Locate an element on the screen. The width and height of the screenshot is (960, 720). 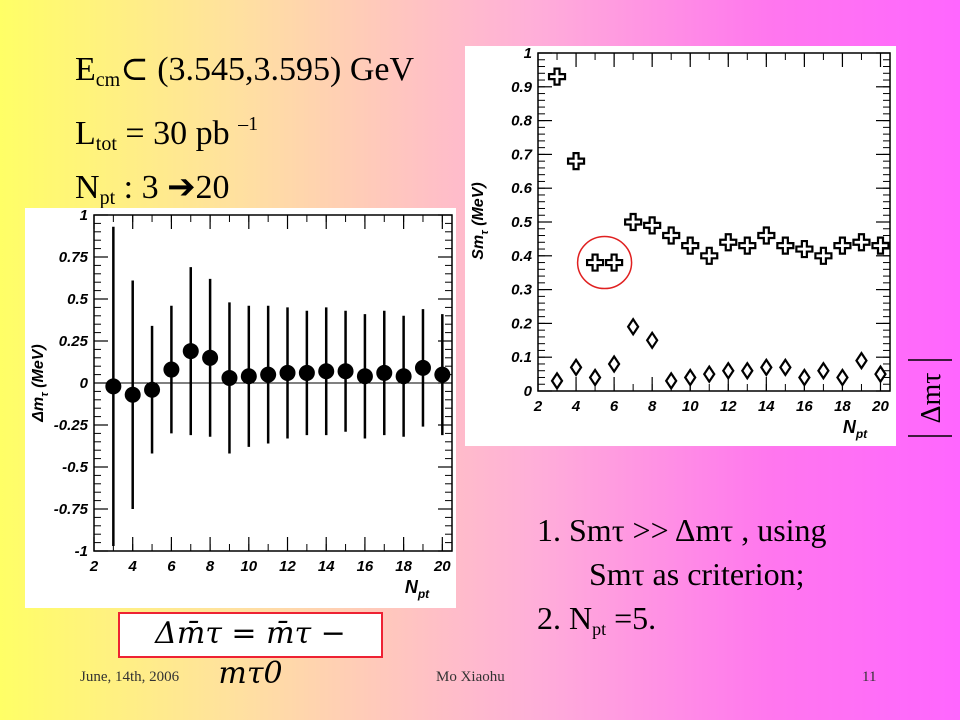
ecm-line: Ecm⊂ (3.545,3.595) GeV is located at coordinates (244, 75).